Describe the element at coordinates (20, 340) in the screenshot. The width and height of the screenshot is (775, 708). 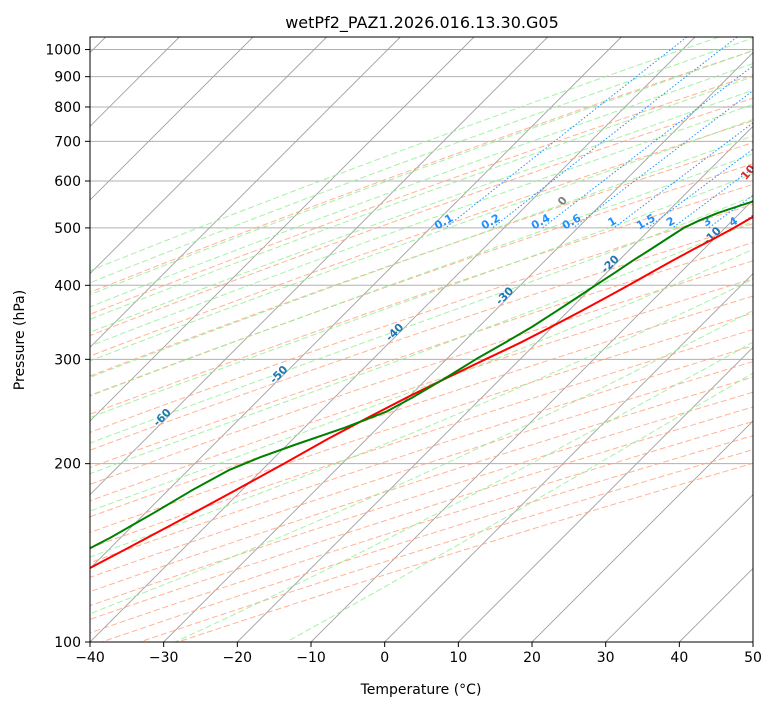
I see `y-axis-label: Pressure (hPa)` at that location.